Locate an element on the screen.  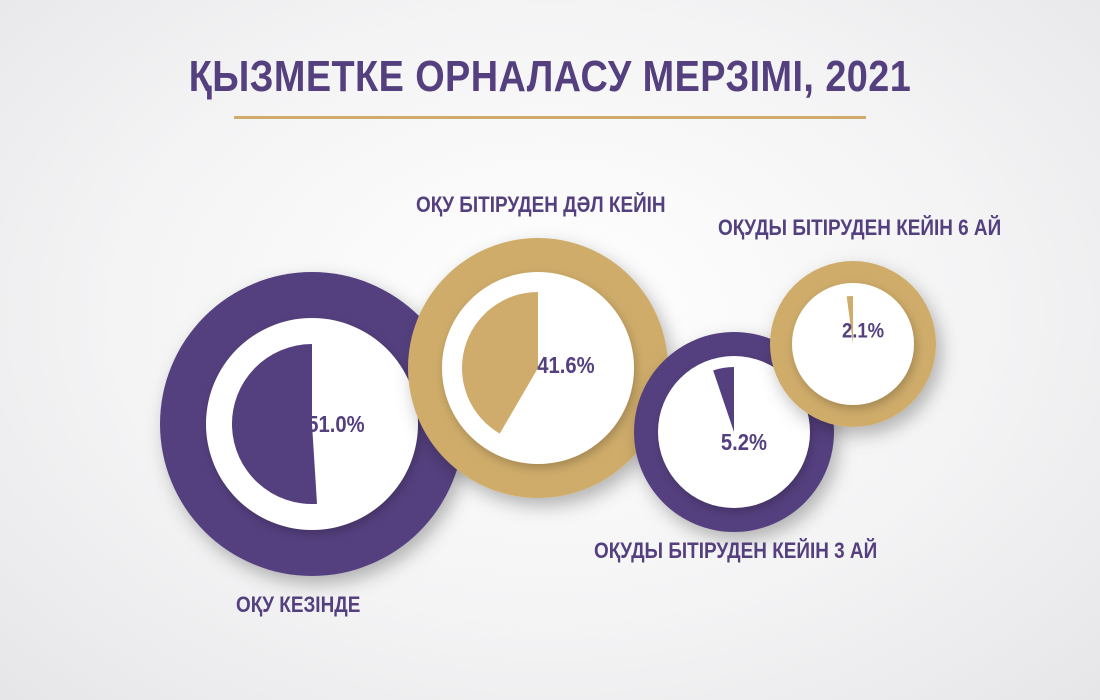
series-name-label: ОҚУДЫ БІТІРУДЕН КЕЙІН 6 АЙ is located at coordinates (860, 227).